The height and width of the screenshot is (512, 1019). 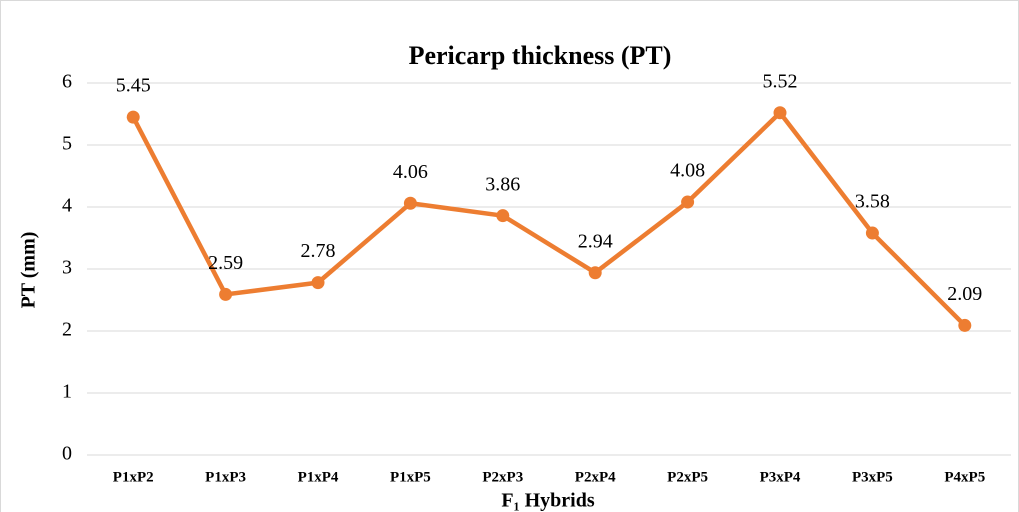 I want to click on y-tick-label: 6, so click(x=67, y=82).